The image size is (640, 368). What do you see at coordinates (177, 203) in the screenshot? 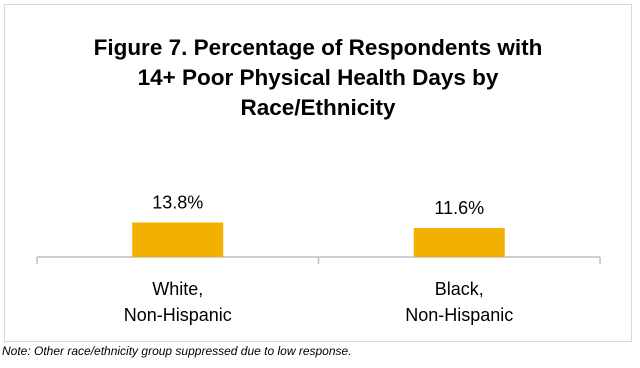
I see `data-label: 13.8%` at bounding box center [177, 203].